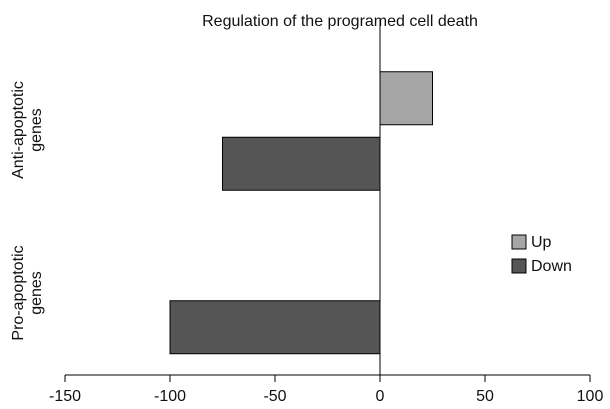 This screenshot has width=610, height=409. What do you see at coordinates (27, 129) in the screenshot?
I see `y-tick-label: Anti-apoptotic genes` at bounding box center [27, 129].